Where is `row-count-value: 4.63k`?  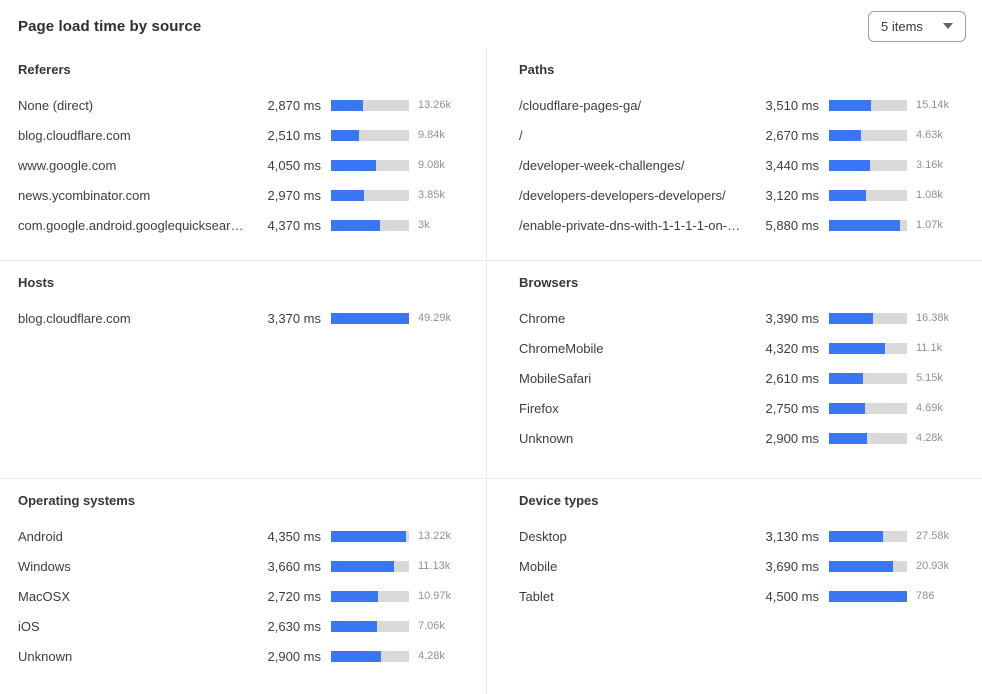 row-count-value: 4.63k is located at coordinates (929, 135).